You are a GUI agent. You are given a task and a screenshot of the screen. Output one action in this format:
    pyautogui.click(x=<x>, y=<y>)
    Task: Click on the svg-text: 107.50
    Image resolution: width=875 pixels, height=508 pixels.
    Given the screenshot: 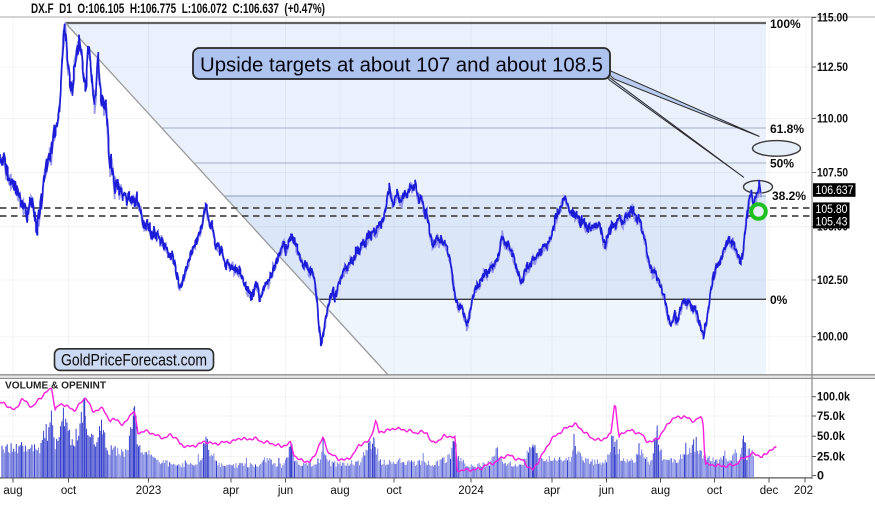 What is the action you would take?
    pyautogui.click(x=832, y=174)
    